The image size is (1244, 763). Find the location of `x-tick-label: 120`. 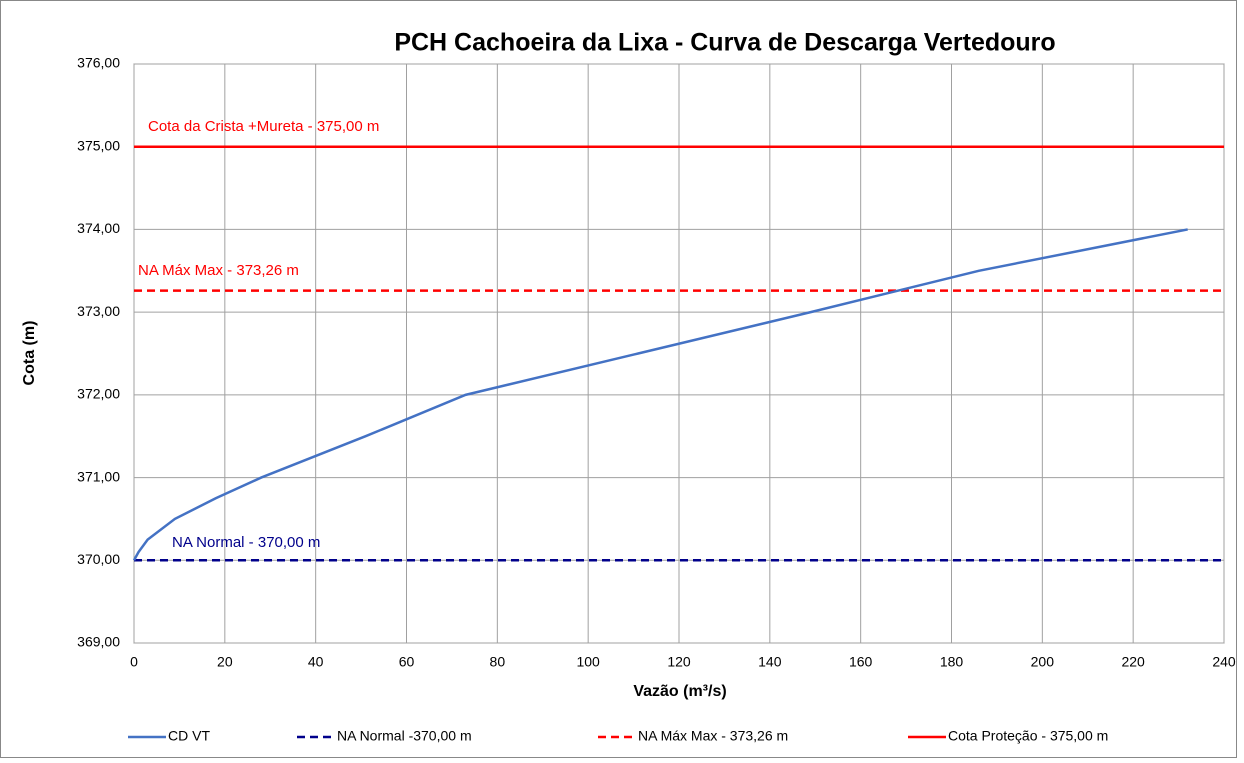

x-tick-label: 120 is located at coordinates (679, 662).